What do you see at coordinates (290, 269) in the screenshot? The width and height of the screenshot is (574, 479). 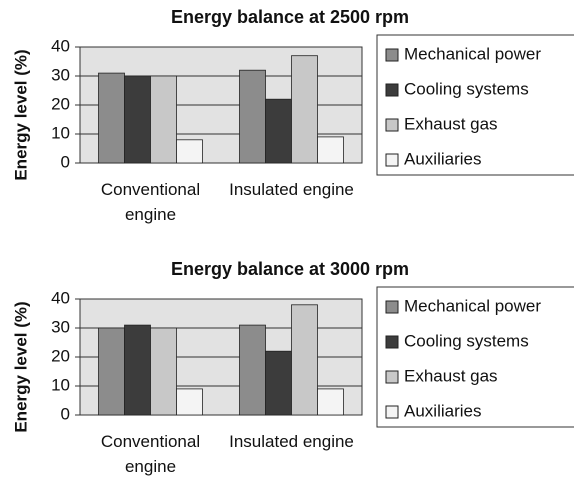 I see `chart-title: Energy balance at 3000 rpm` at bounding box center [290, 269].